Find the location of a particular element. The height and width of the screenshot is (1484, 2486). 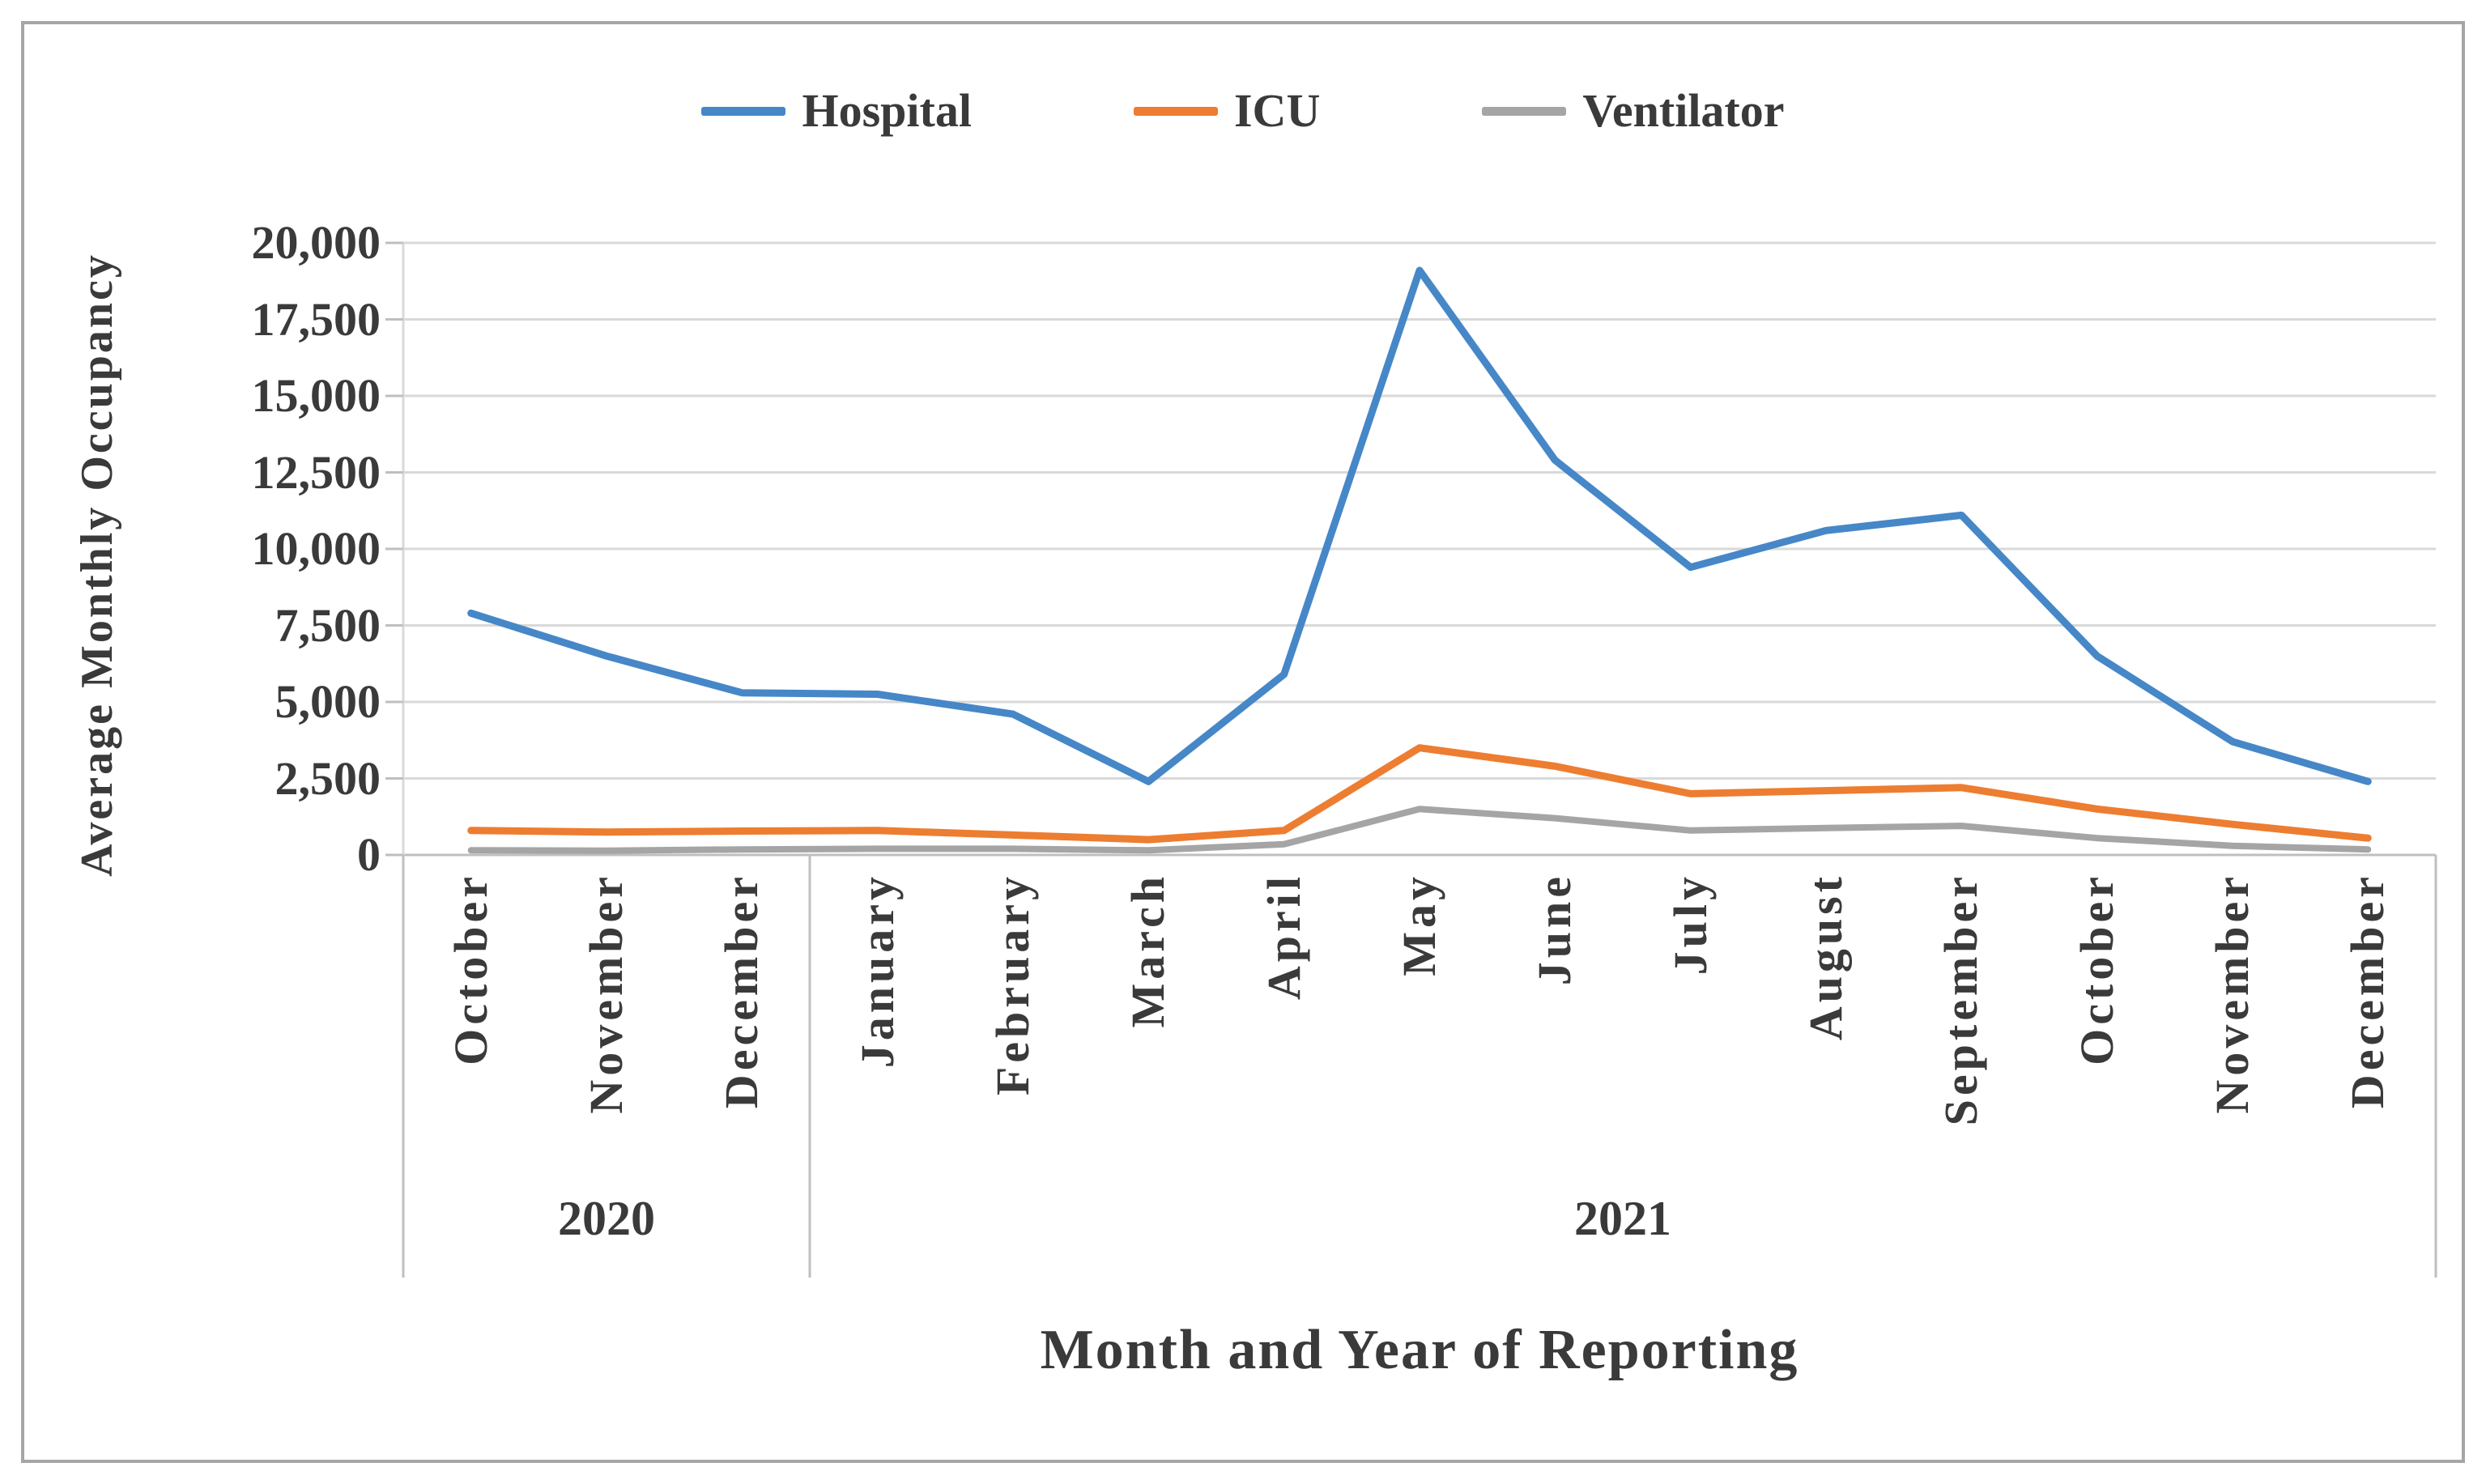

month-label: April is located at coordinates (1283, 937).